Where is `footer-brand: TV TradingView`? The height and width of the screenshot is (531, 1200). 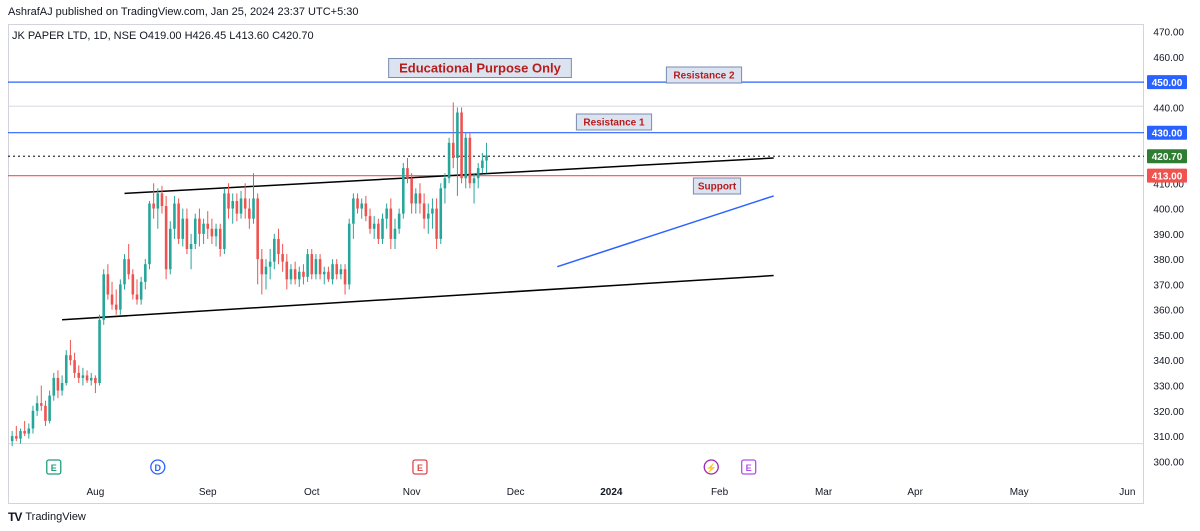 footer-brand: TV TradingView is located at coordinates (47, 517).